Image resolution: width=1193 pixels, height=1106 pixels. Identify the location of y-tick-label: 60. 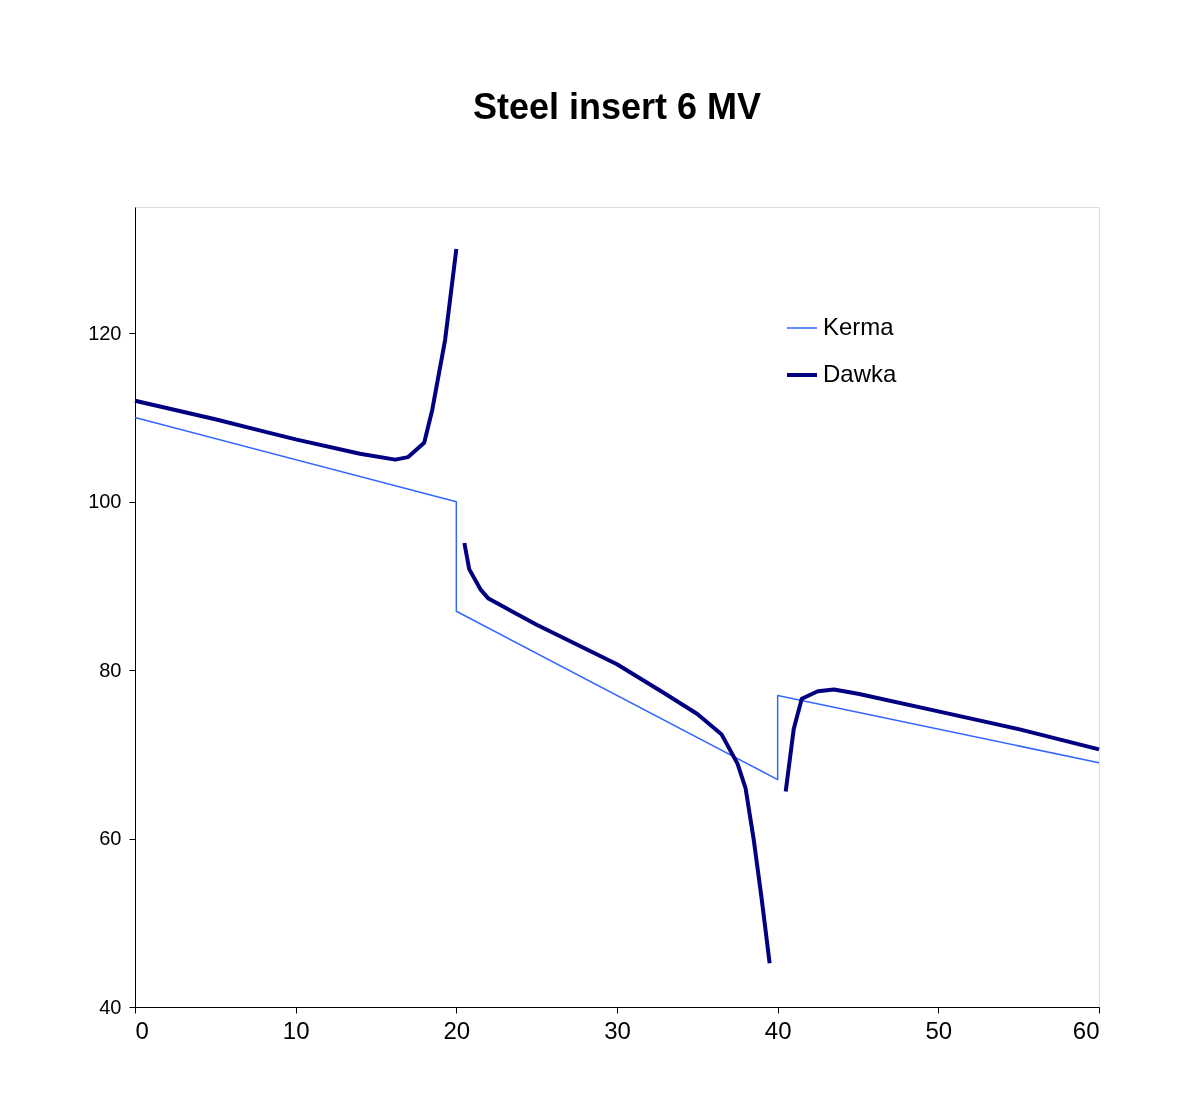
(110, 838).